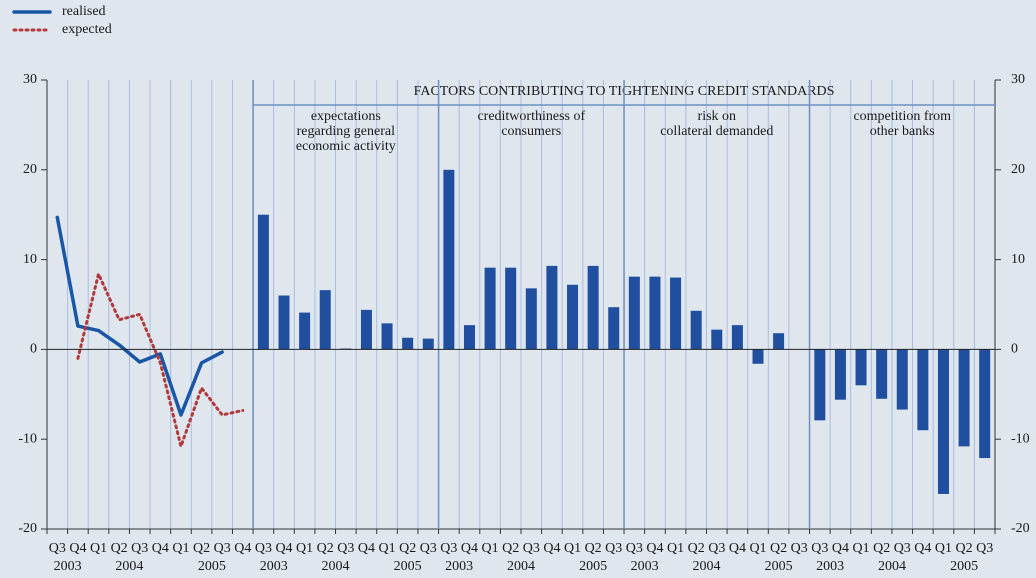 The height and width of the screenshot is (578, 1036). Describe the element at coordinates (717, 116) in the screenshot. I see `panel-title: risk on` at that location.